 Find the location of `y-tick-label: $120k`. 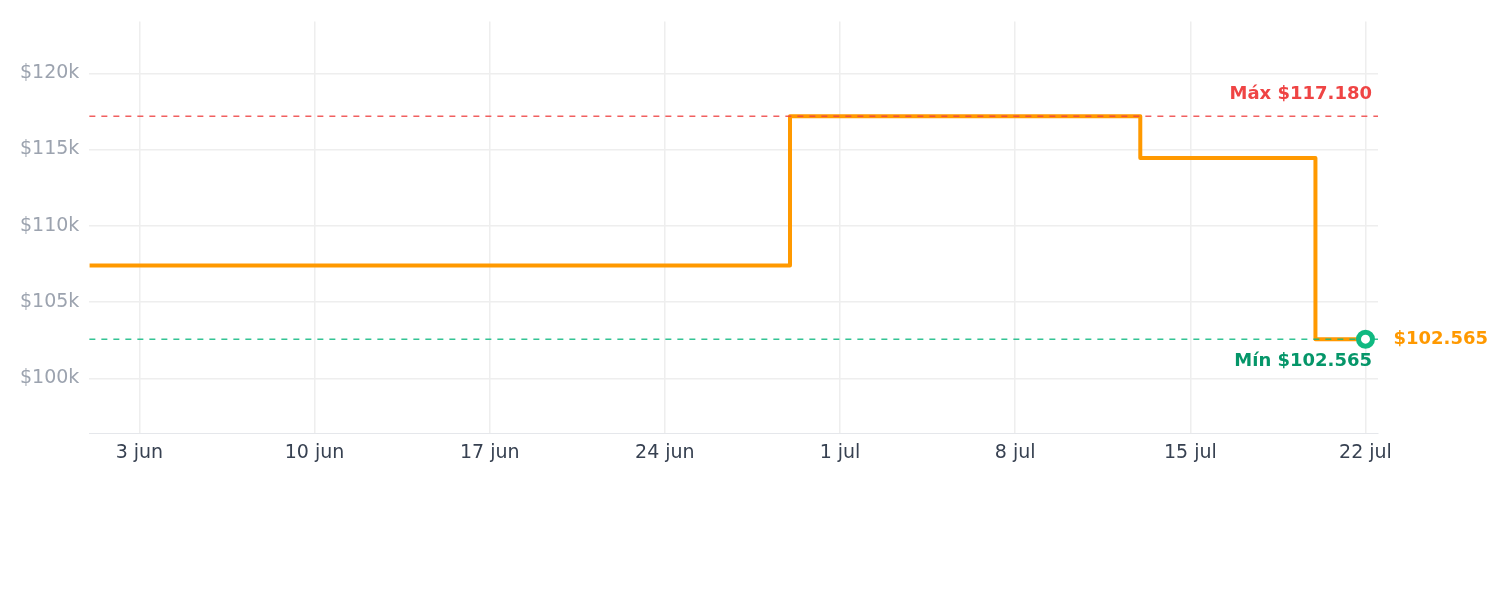

y-tick-label: $120k is located at coordinates (50, 71).